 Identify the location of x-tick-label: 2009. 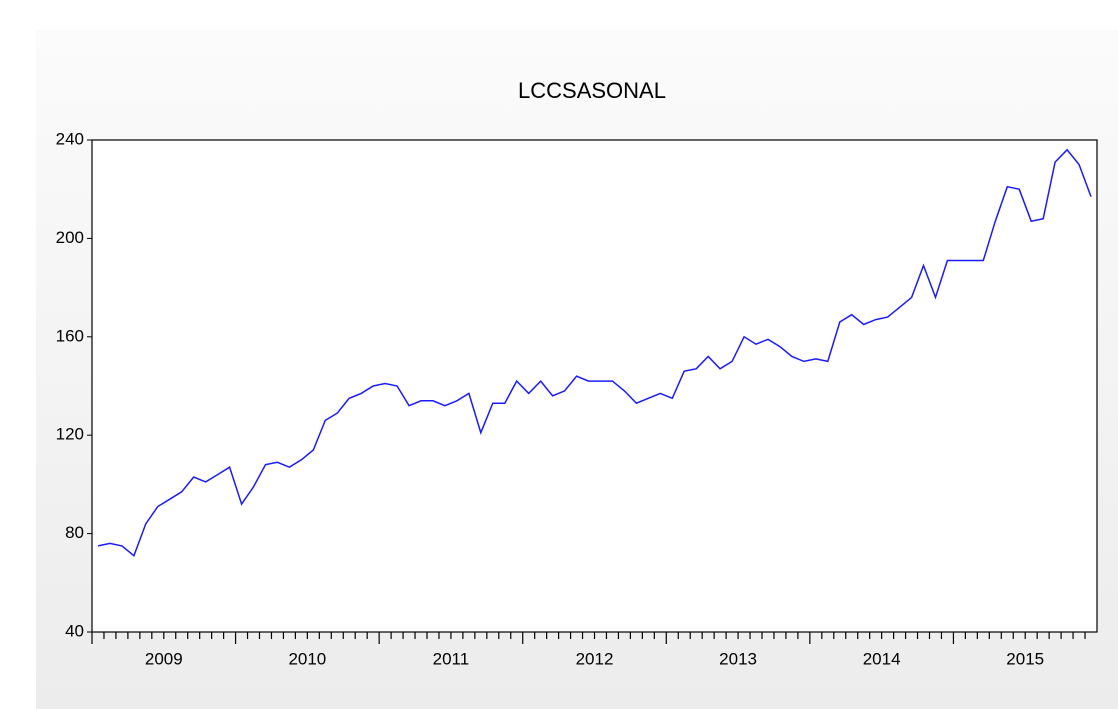
(164, 658).